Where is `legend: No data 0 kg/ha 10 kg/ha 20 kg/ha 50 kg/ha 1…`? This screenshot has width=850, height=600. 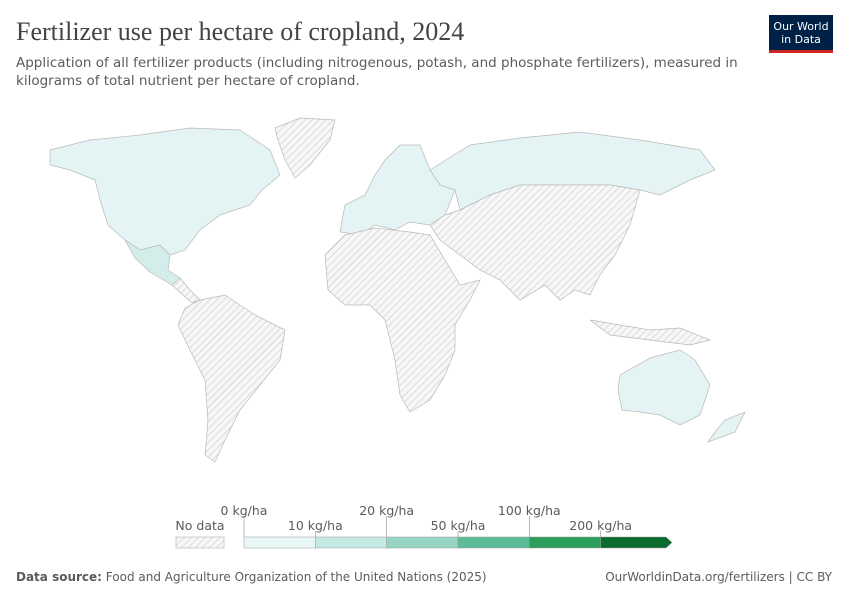 legend: No data 0 kg/ha 10 kg/ha 20 kg/ha 50 kg/ha 1… is located at coordinates (424, 526).